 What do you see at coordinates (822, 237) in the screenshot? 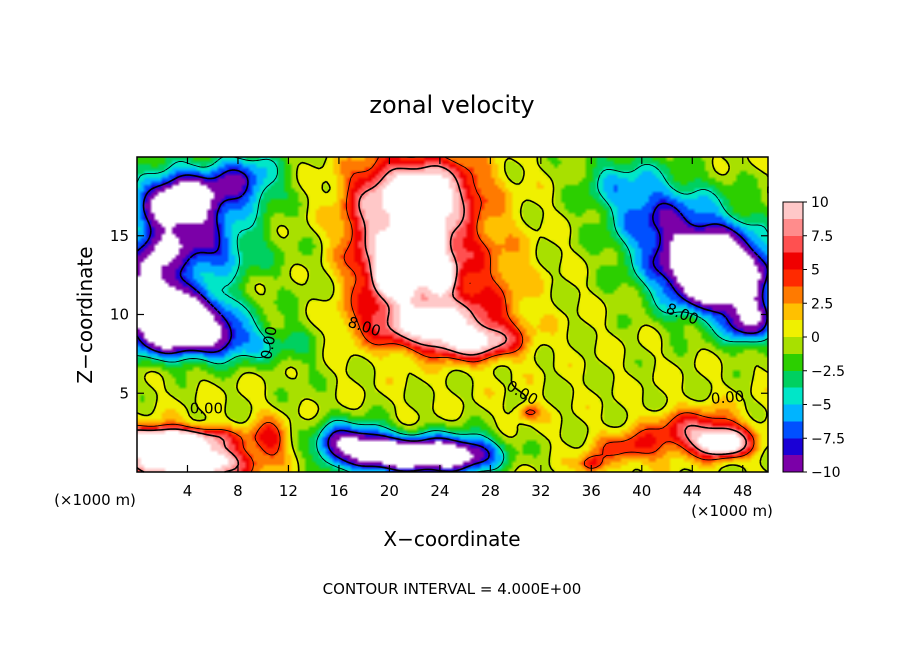
I see `colorbar-tick-label: 7.5` at bounding box center [822, 237].